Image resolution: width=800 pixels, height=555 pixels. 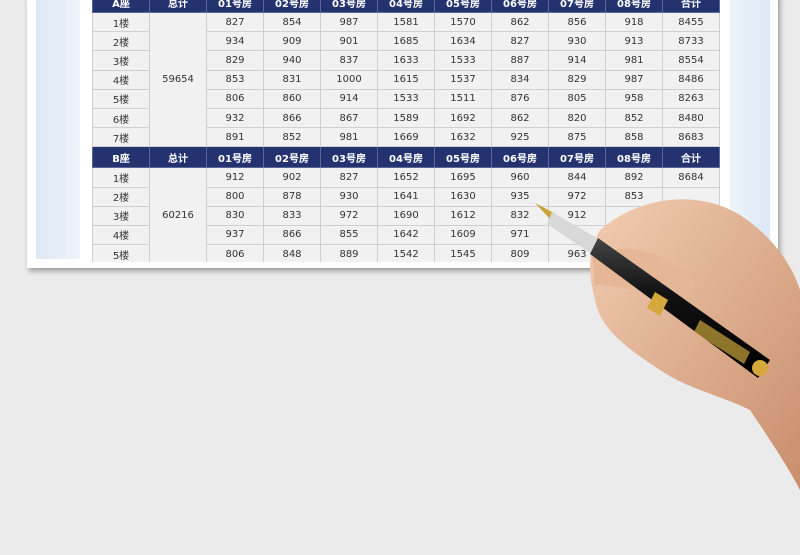 I want to click on value-cell: 1000, so click(x=349, y=79).